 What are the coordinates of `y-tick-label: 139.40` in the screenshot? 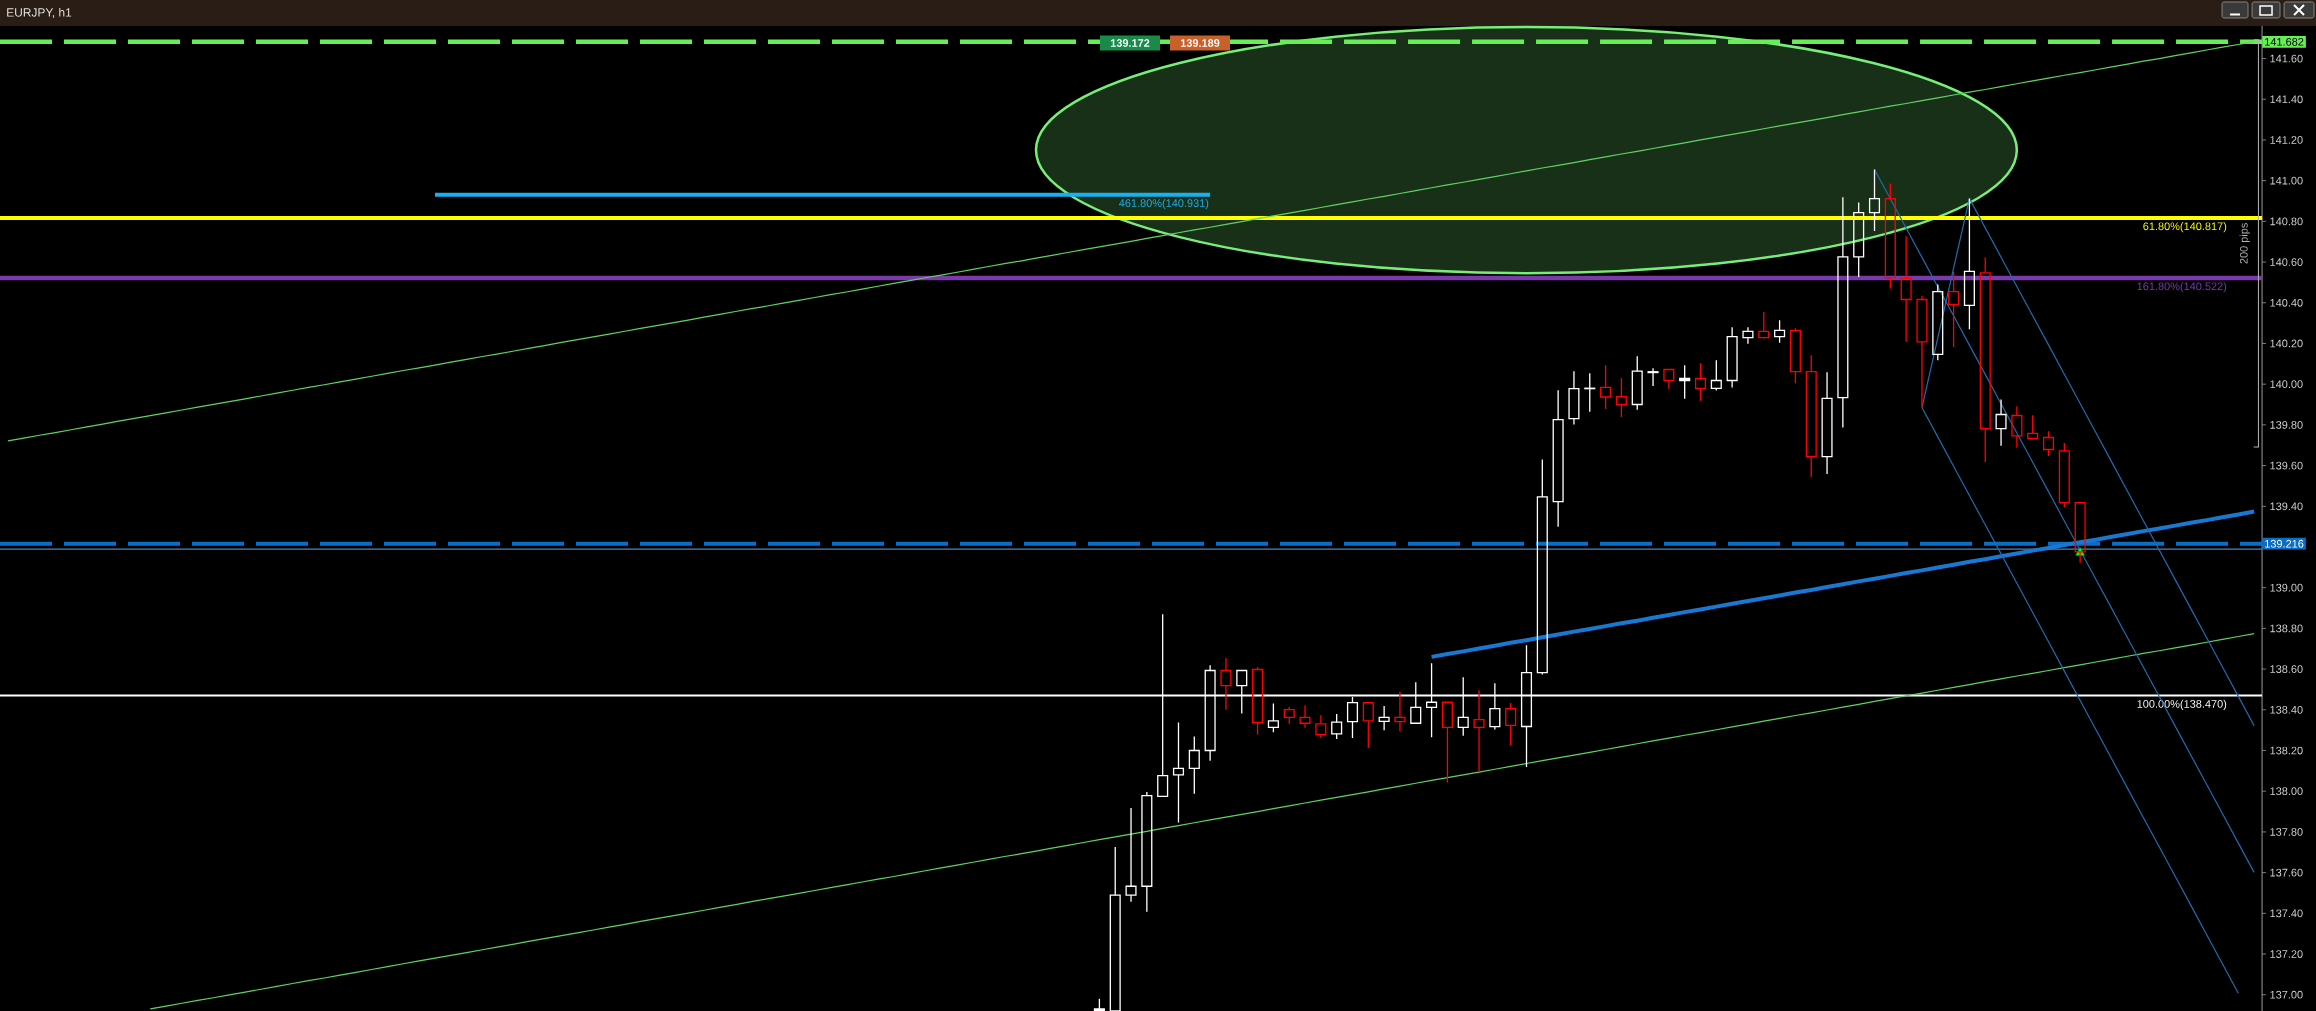 It's located at (2286, 506).